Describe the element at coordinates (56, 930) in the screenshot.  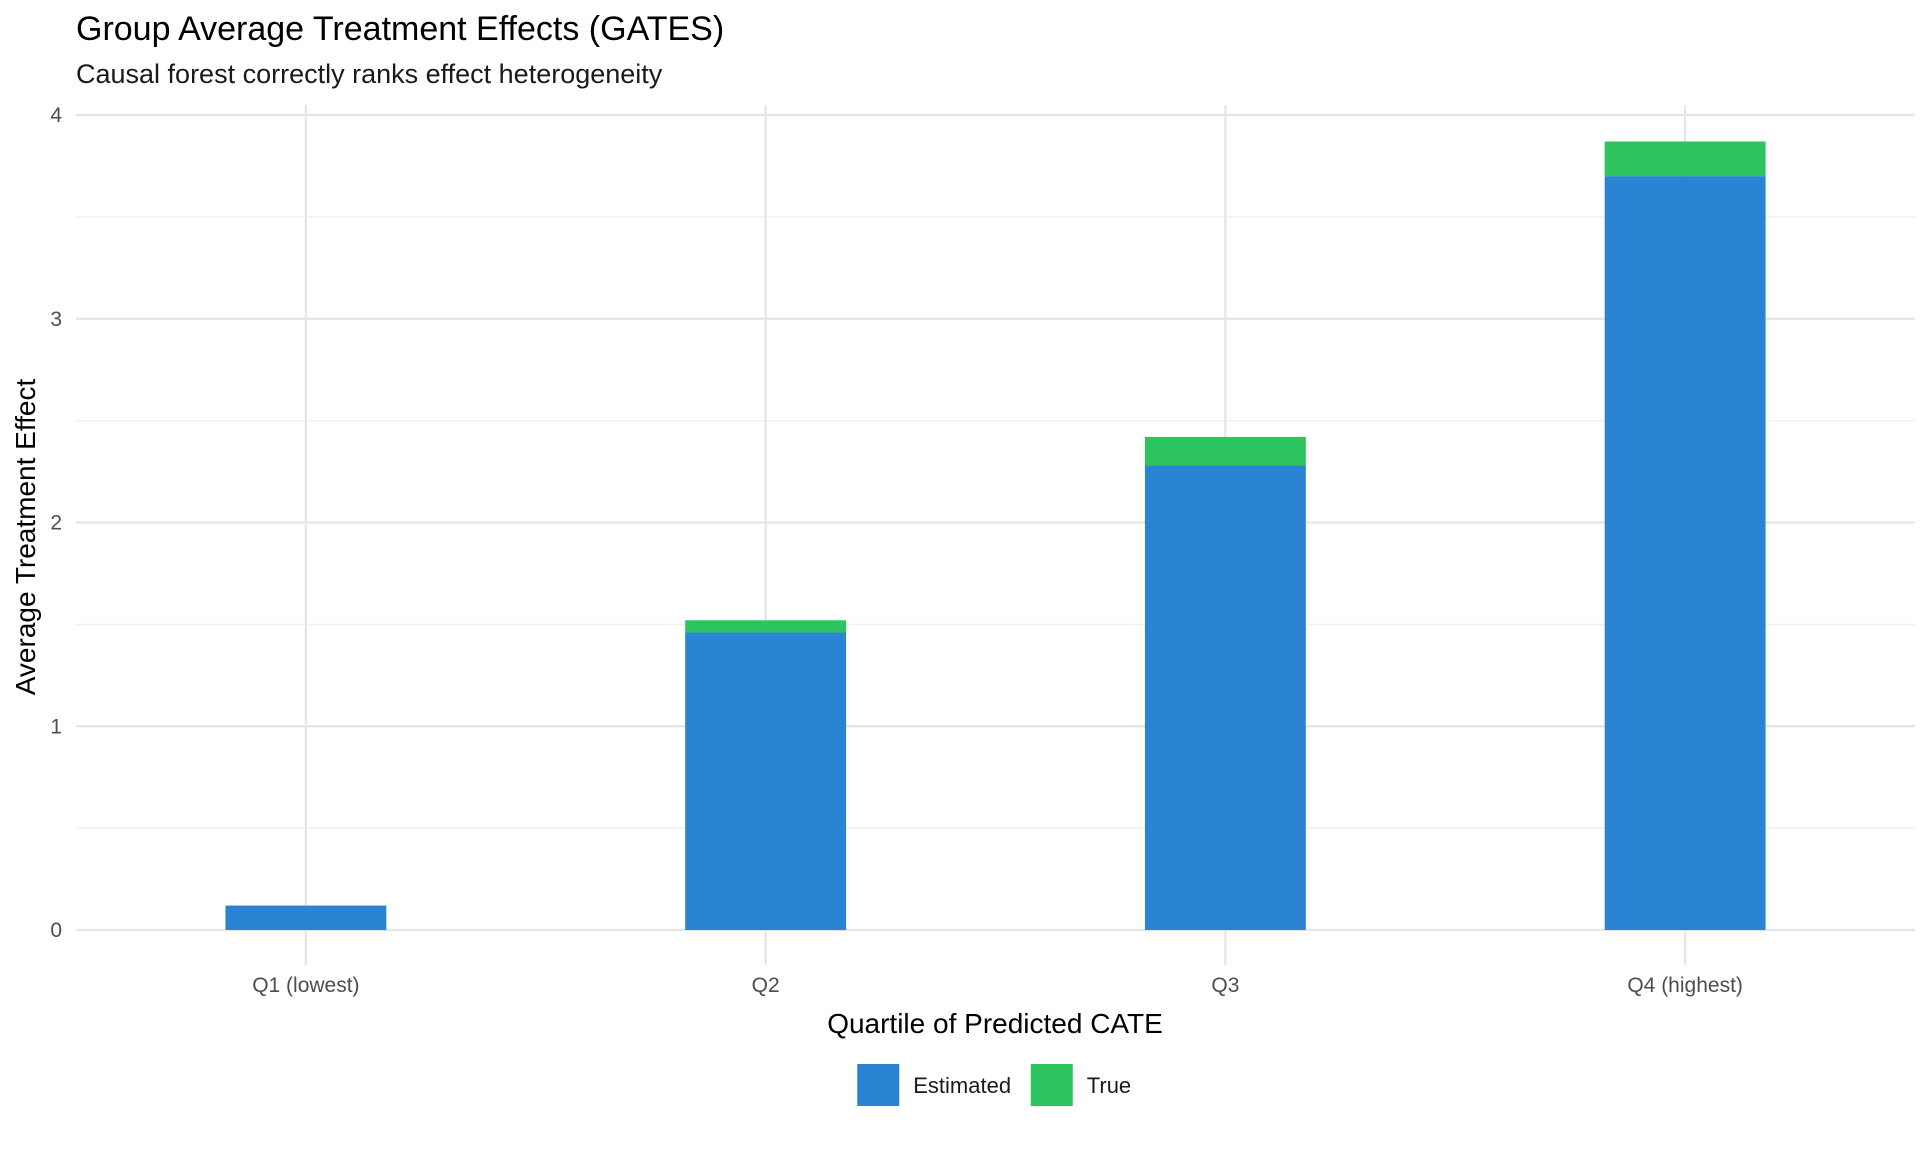
I see `y-tick-label: 0` at that location.